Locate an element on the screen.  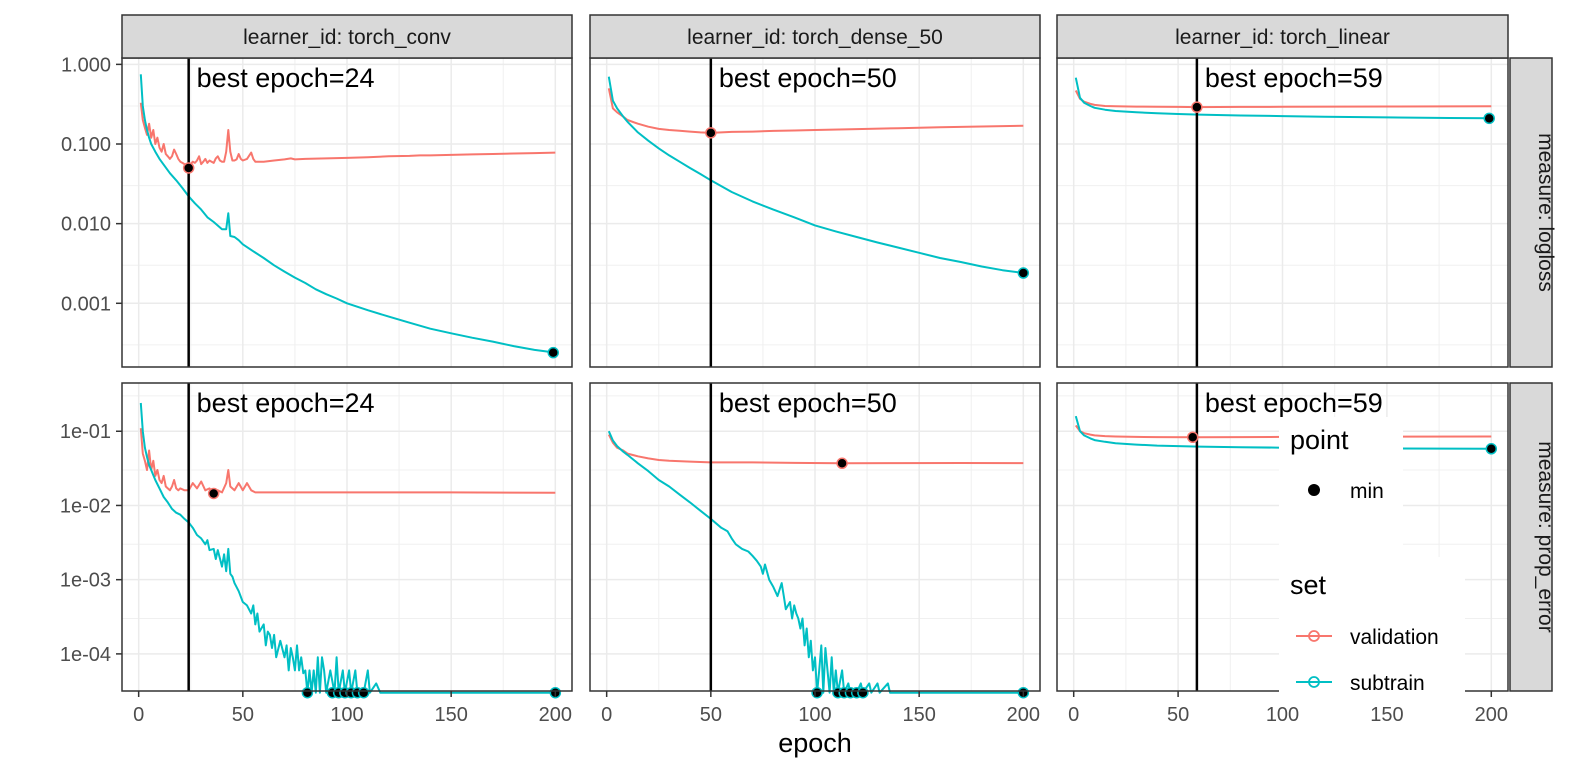
y-tick-label: 0.001 is located at coordinates (86, 304).